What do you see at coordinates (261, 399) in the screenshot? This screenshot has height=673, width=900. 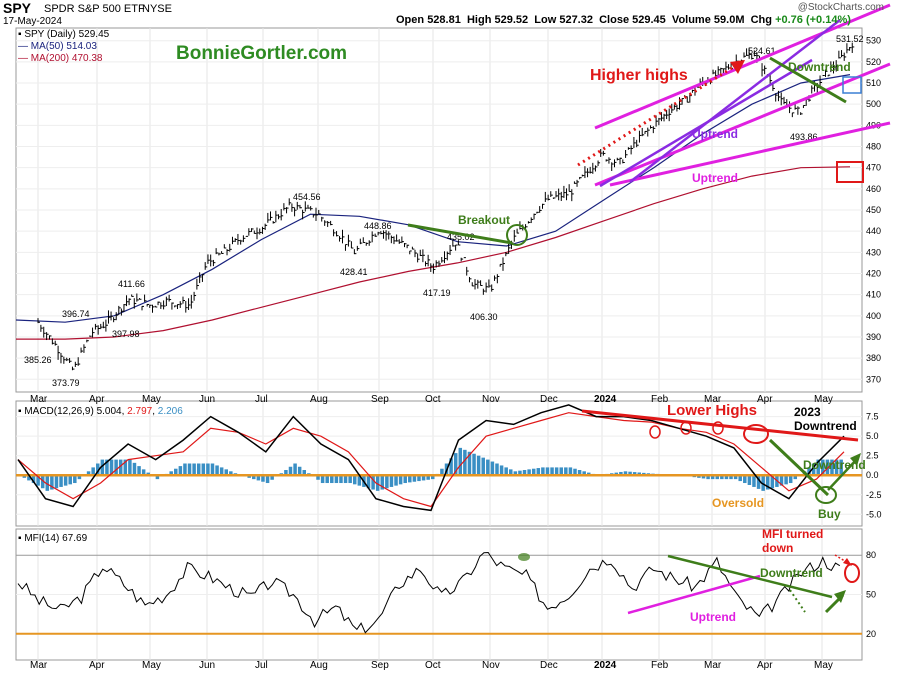 I see `x-tick-label: Jul` at bounding box center [261, 399].